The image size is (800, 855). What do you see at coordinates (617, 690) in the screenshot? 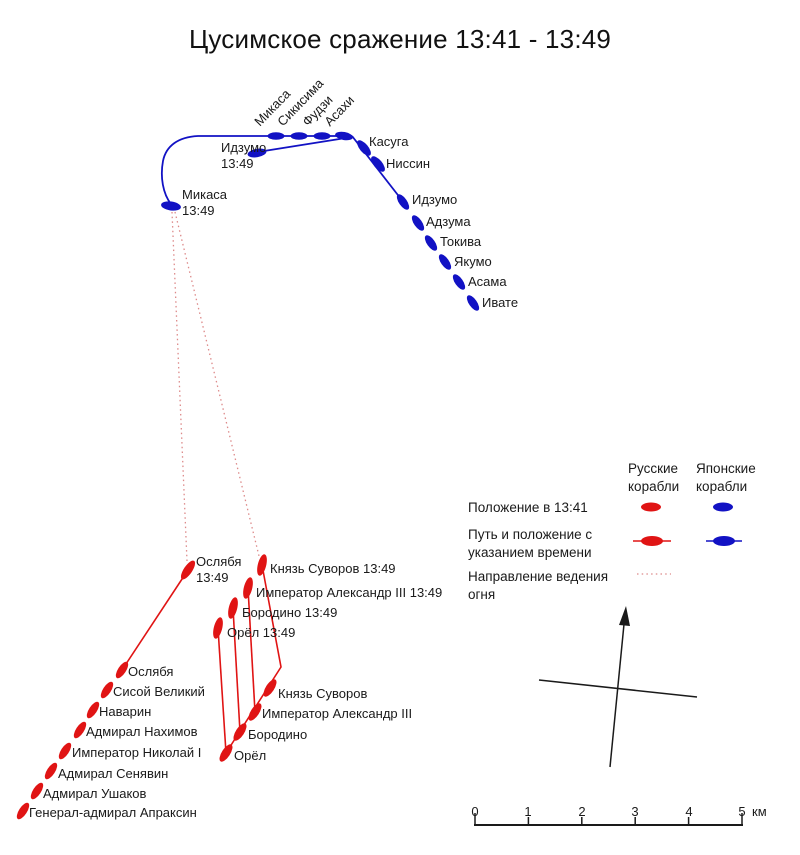
I see `compass-north-south-line` at bounding box center [617, 690].